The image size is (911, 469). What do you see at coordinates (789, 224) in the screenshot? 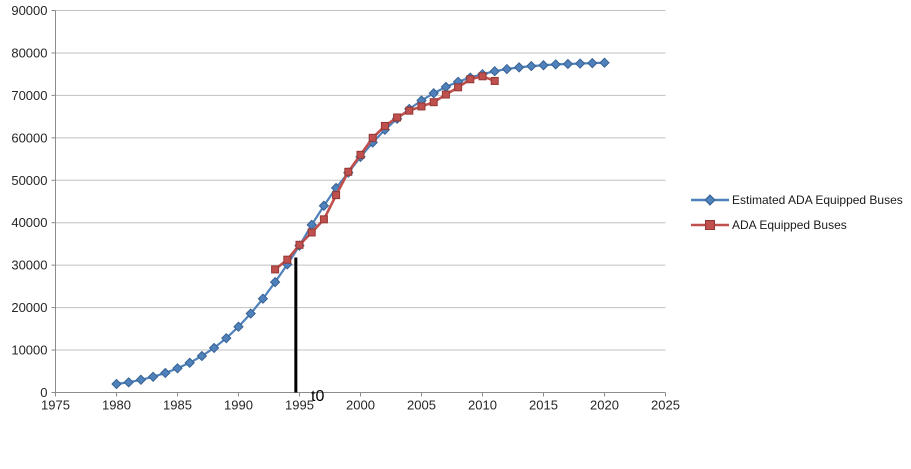
I see `legend-label-actual: ADA Equipped Buses` at bounding box center [789, 224].